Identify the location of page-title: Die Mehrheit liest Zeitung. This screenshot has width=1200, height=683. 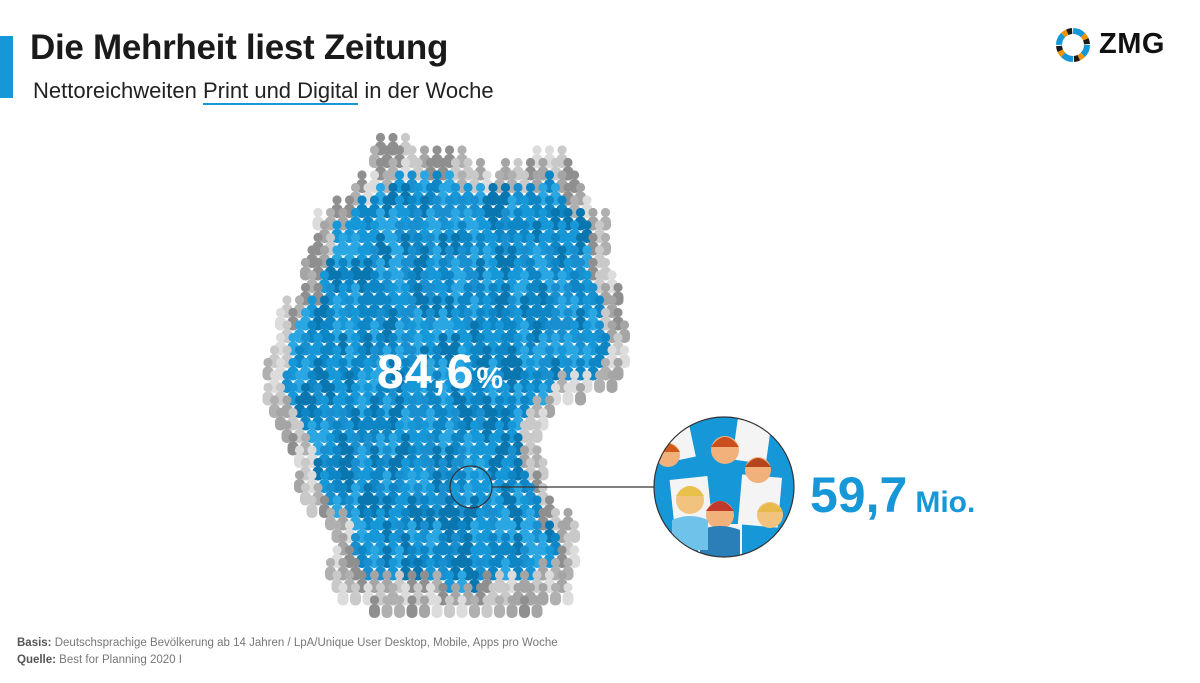
(239, 47).